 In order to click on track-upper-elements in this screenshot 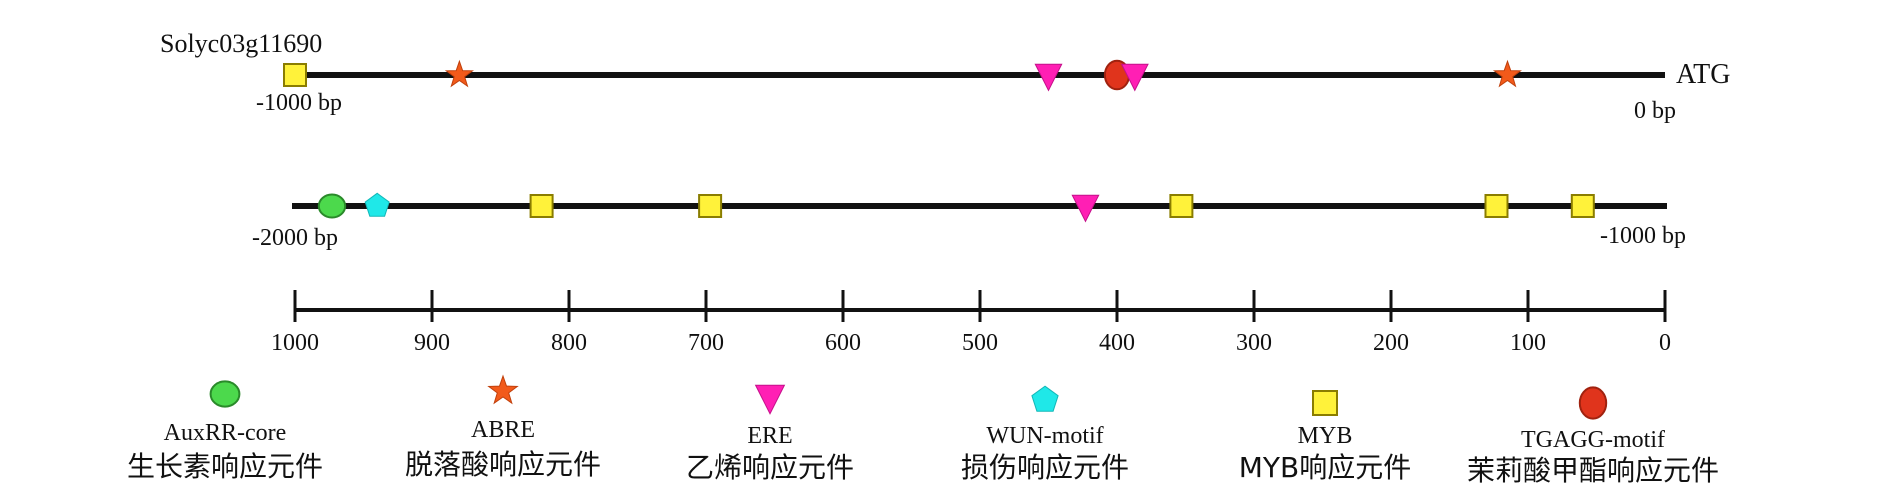, I will do `click(902, 75)`.